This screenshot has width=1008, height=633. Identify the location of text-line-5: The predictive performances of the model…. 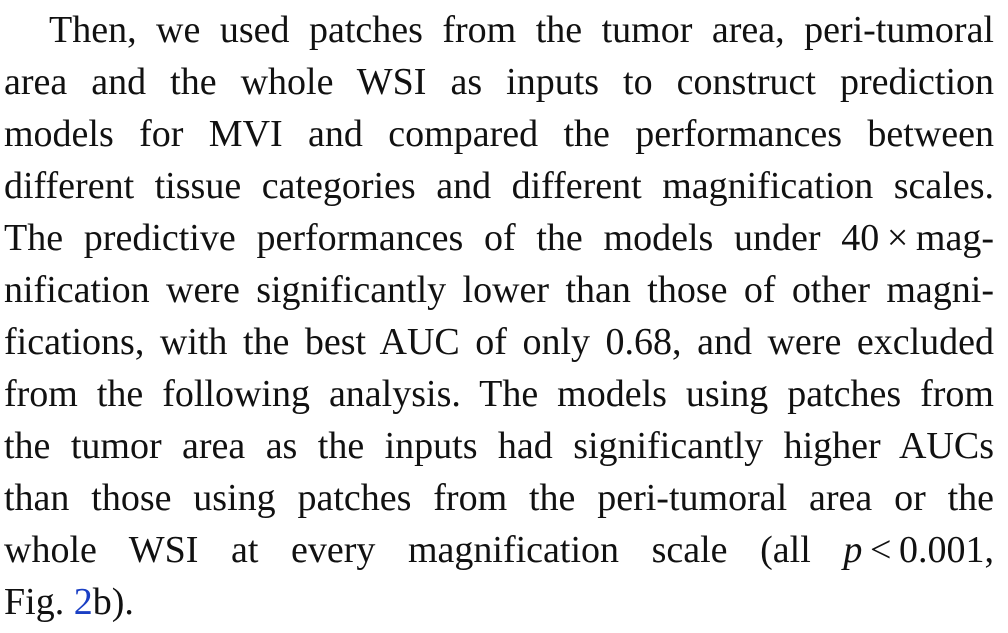
(499, 238).